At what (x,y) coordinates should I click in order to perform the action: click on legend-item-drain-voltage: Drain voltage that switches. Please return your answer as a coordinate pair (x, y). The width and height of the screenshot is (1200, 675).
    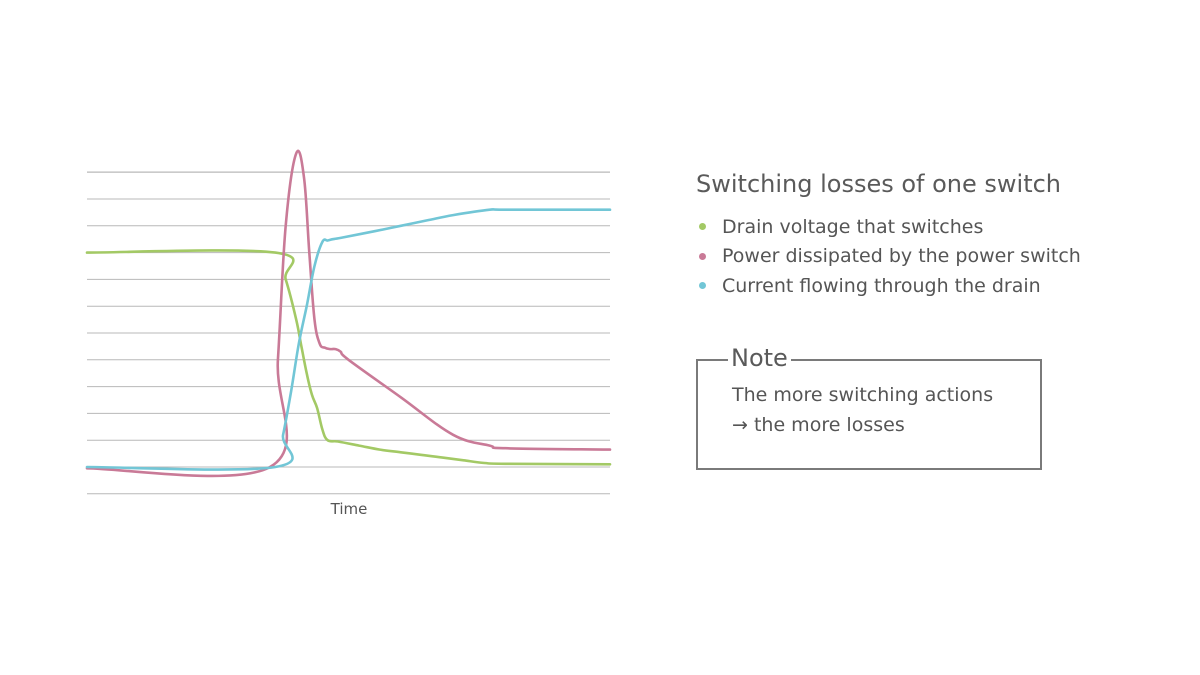
    Looking at the image, I should click on (936, 227).